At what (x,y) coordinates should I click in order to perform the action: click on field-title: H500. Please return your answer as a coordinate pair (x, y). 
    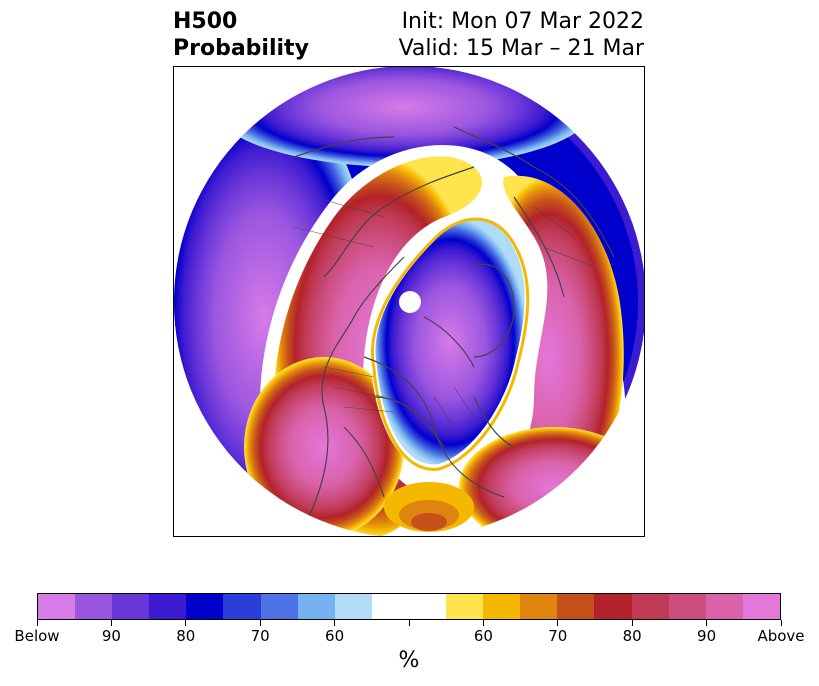
    Looking at the image, I should click on (205, 21).